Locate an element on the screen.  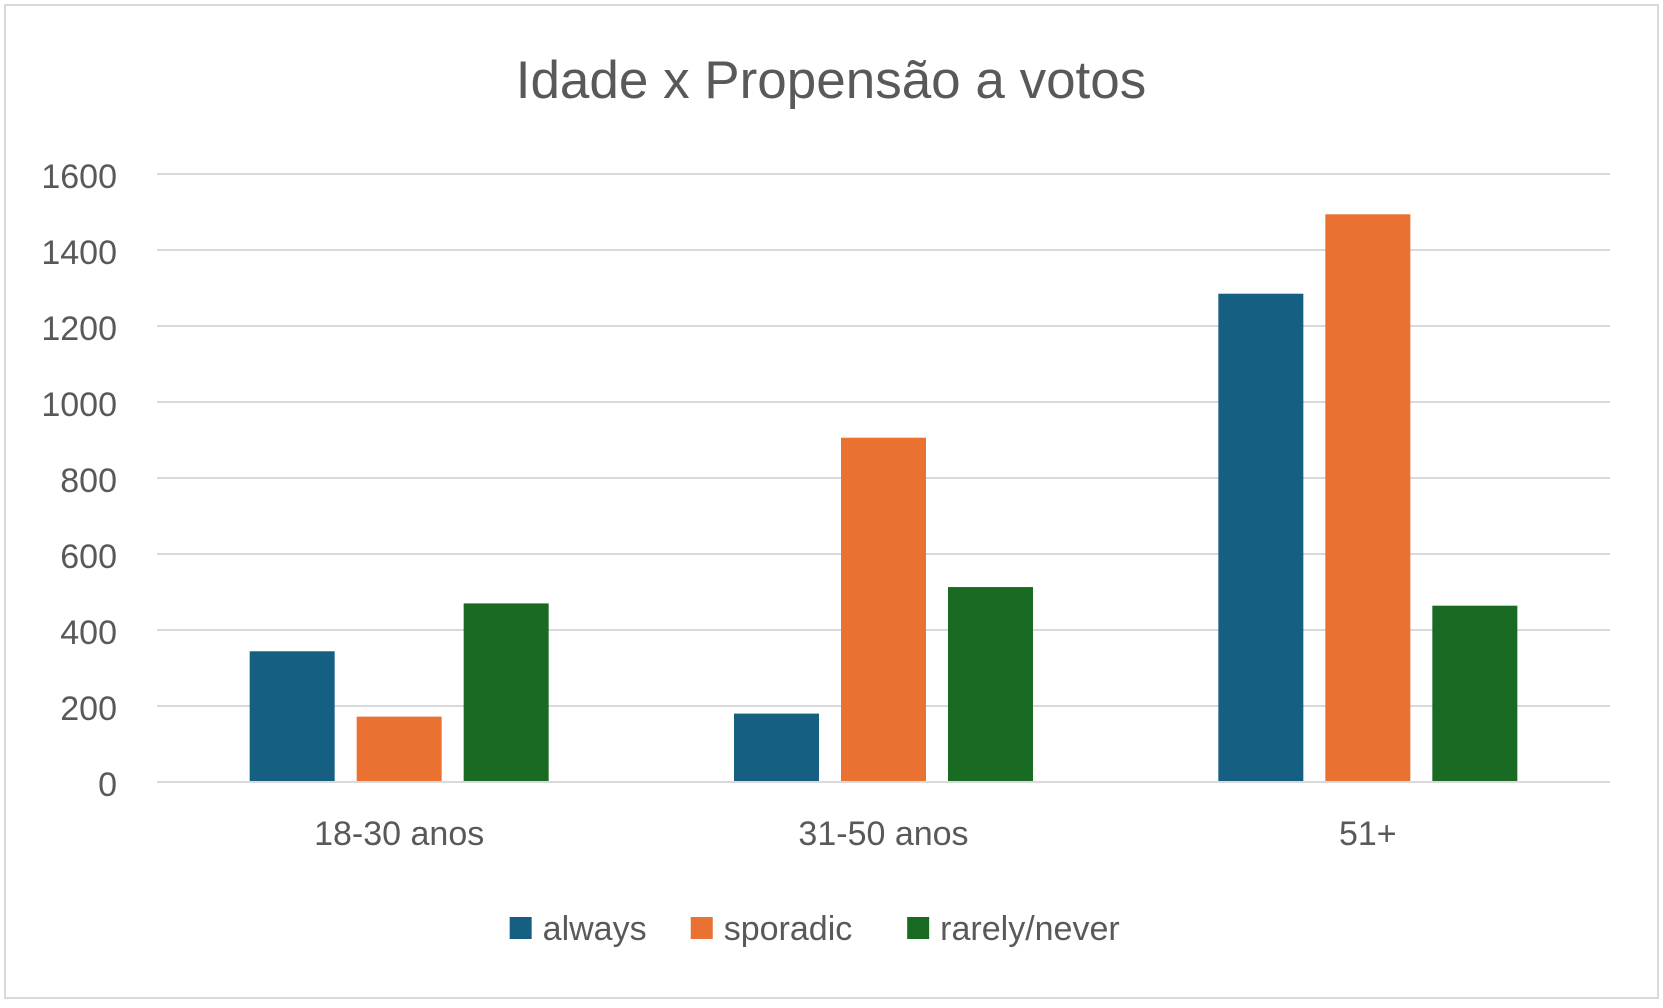
legend-label: sporadic is located at coordinates (788, 929).